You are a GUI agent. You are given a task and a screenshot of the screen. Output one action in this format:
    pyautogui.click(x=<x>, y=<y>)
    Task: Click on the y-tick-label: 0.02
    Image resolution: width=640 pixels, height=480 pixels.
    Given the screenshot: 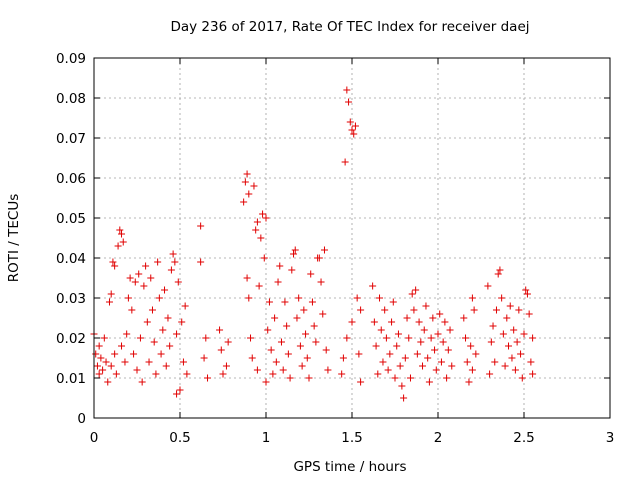 What is the action you would take?
    pyautogui.click(x=71, y=339)
    